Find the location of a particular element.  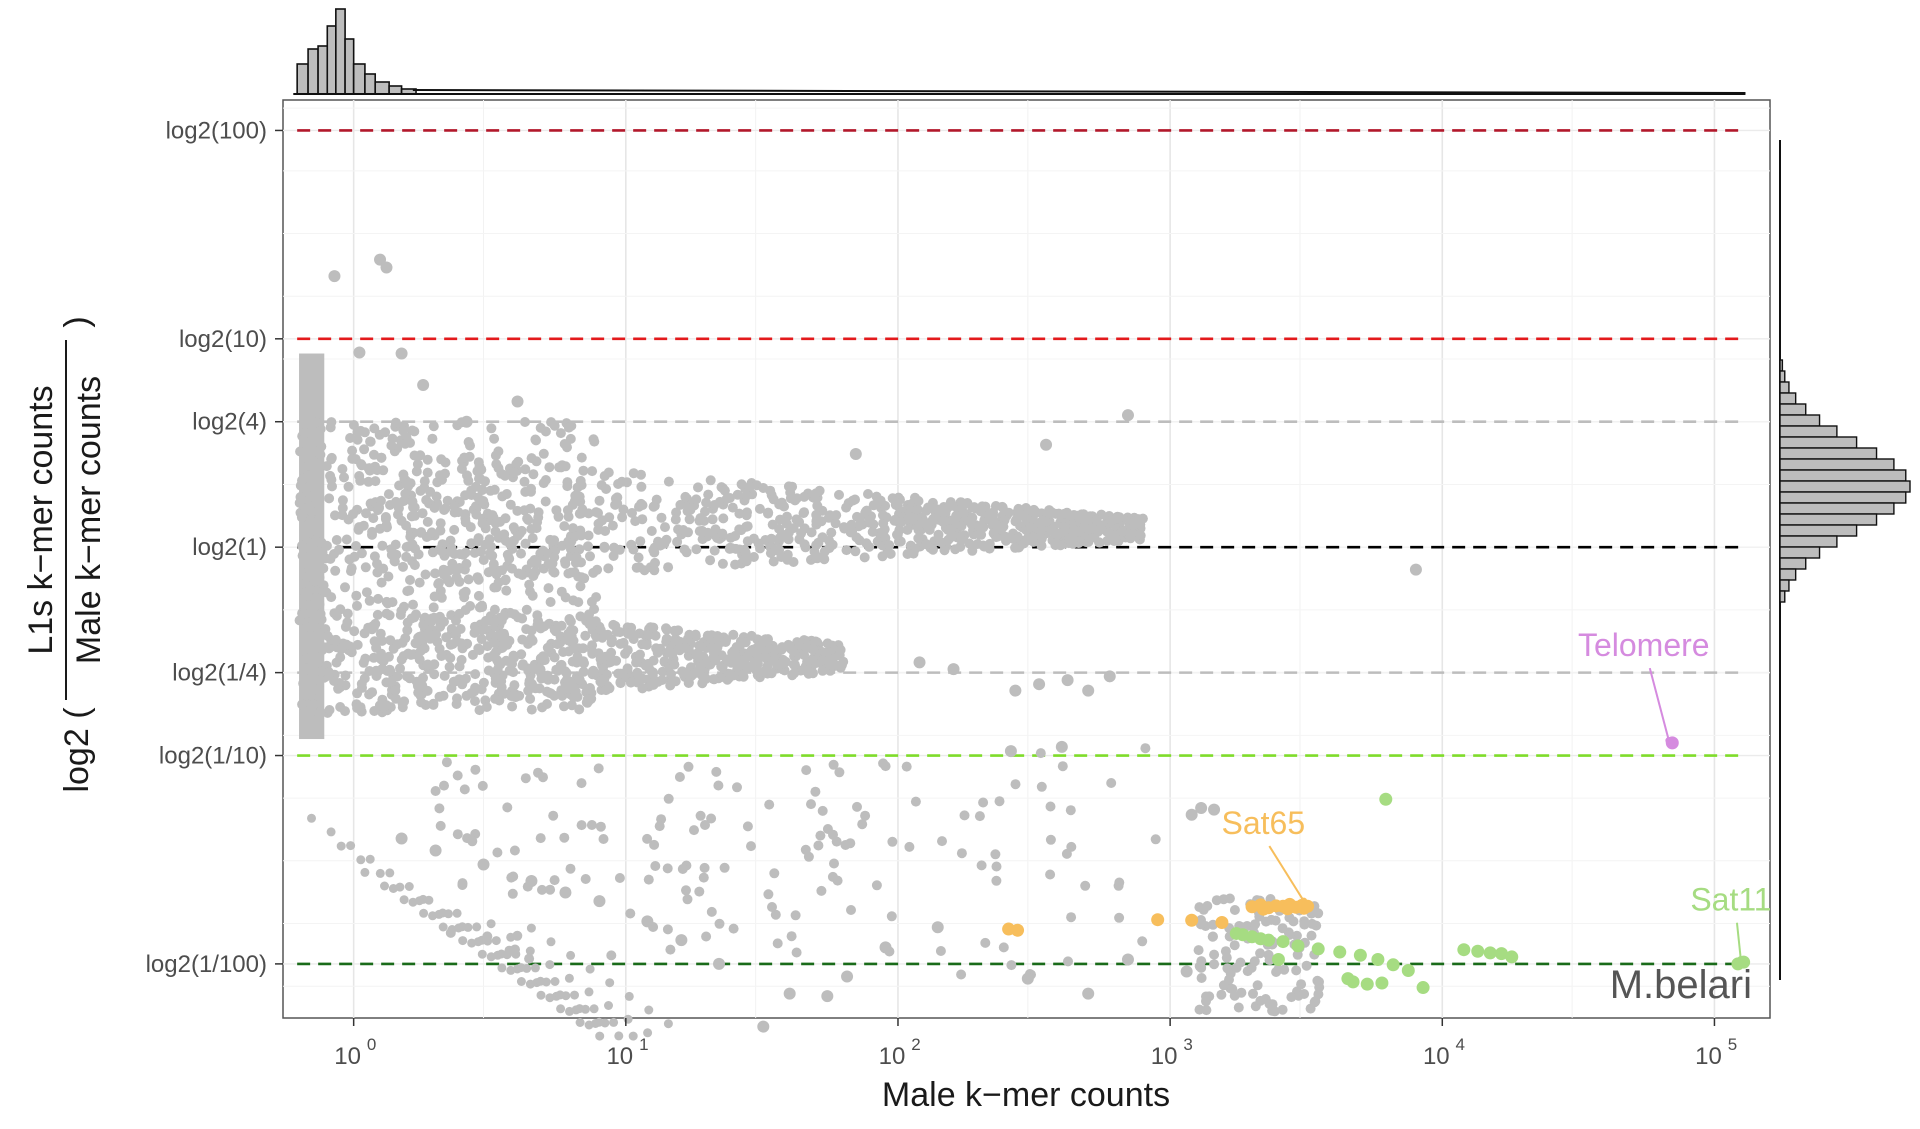

x-tick-label: 10 is located at coordinates (347, 1056).